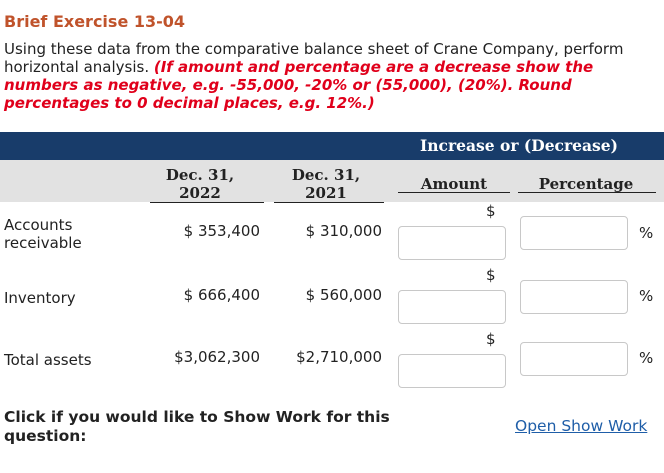 This screenshot has height=473, width=664. Describe the element at coordinates (343, 295) in the screenshot. I see `value-2021: $ 560,000` at that location.